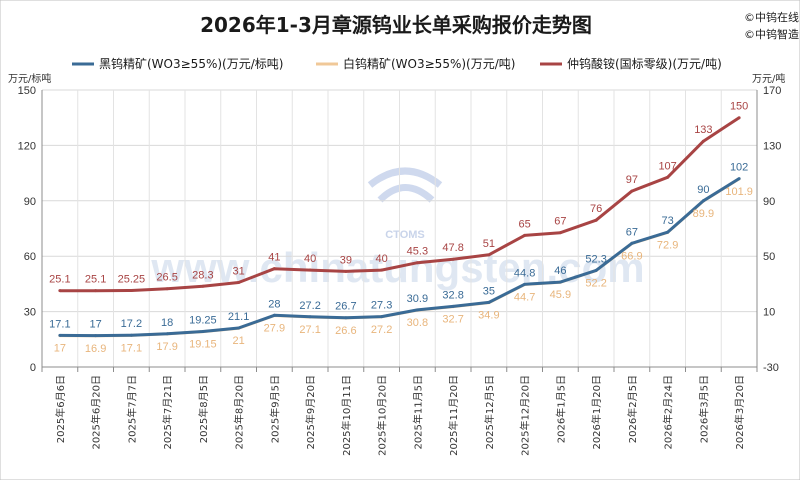  Describe the element at coordinates (452, 295) in the screenshot. I see `data-label: 32.8` at that location.